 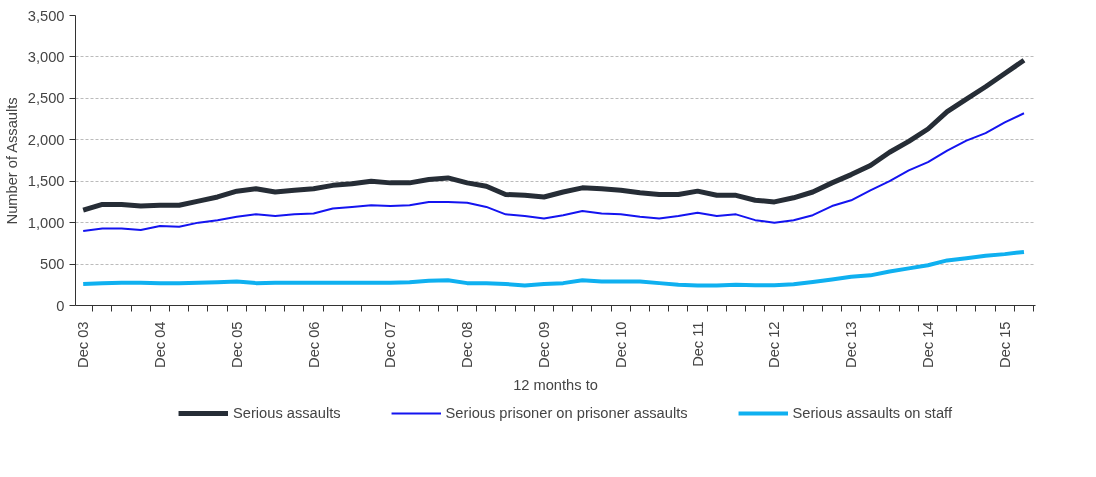 I want to click on x-tick-label: Dec 11, so click(x=697, y=344).